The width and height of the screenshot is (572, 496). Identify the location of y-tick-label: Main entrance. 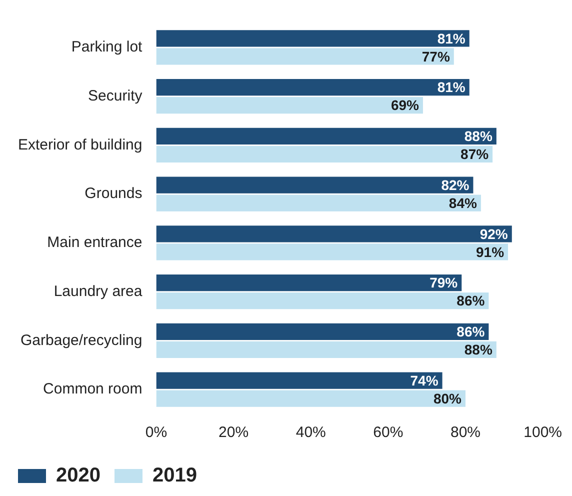
(94, 243).